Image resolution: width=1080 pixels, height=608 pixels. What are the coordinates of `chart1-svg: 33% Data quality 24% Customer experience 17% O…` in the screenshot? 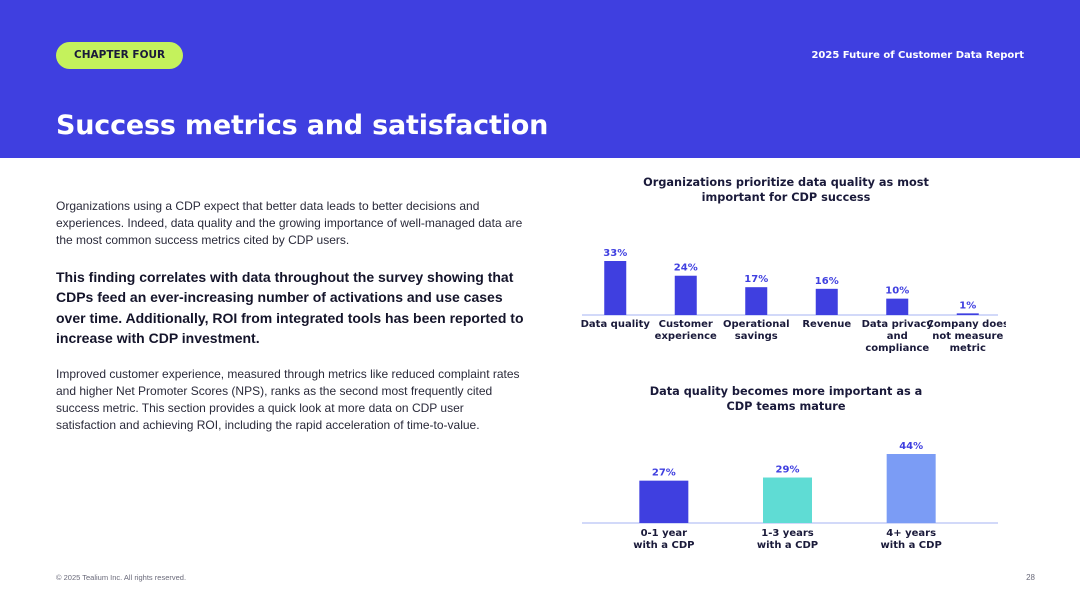 It's located at (793, 301).